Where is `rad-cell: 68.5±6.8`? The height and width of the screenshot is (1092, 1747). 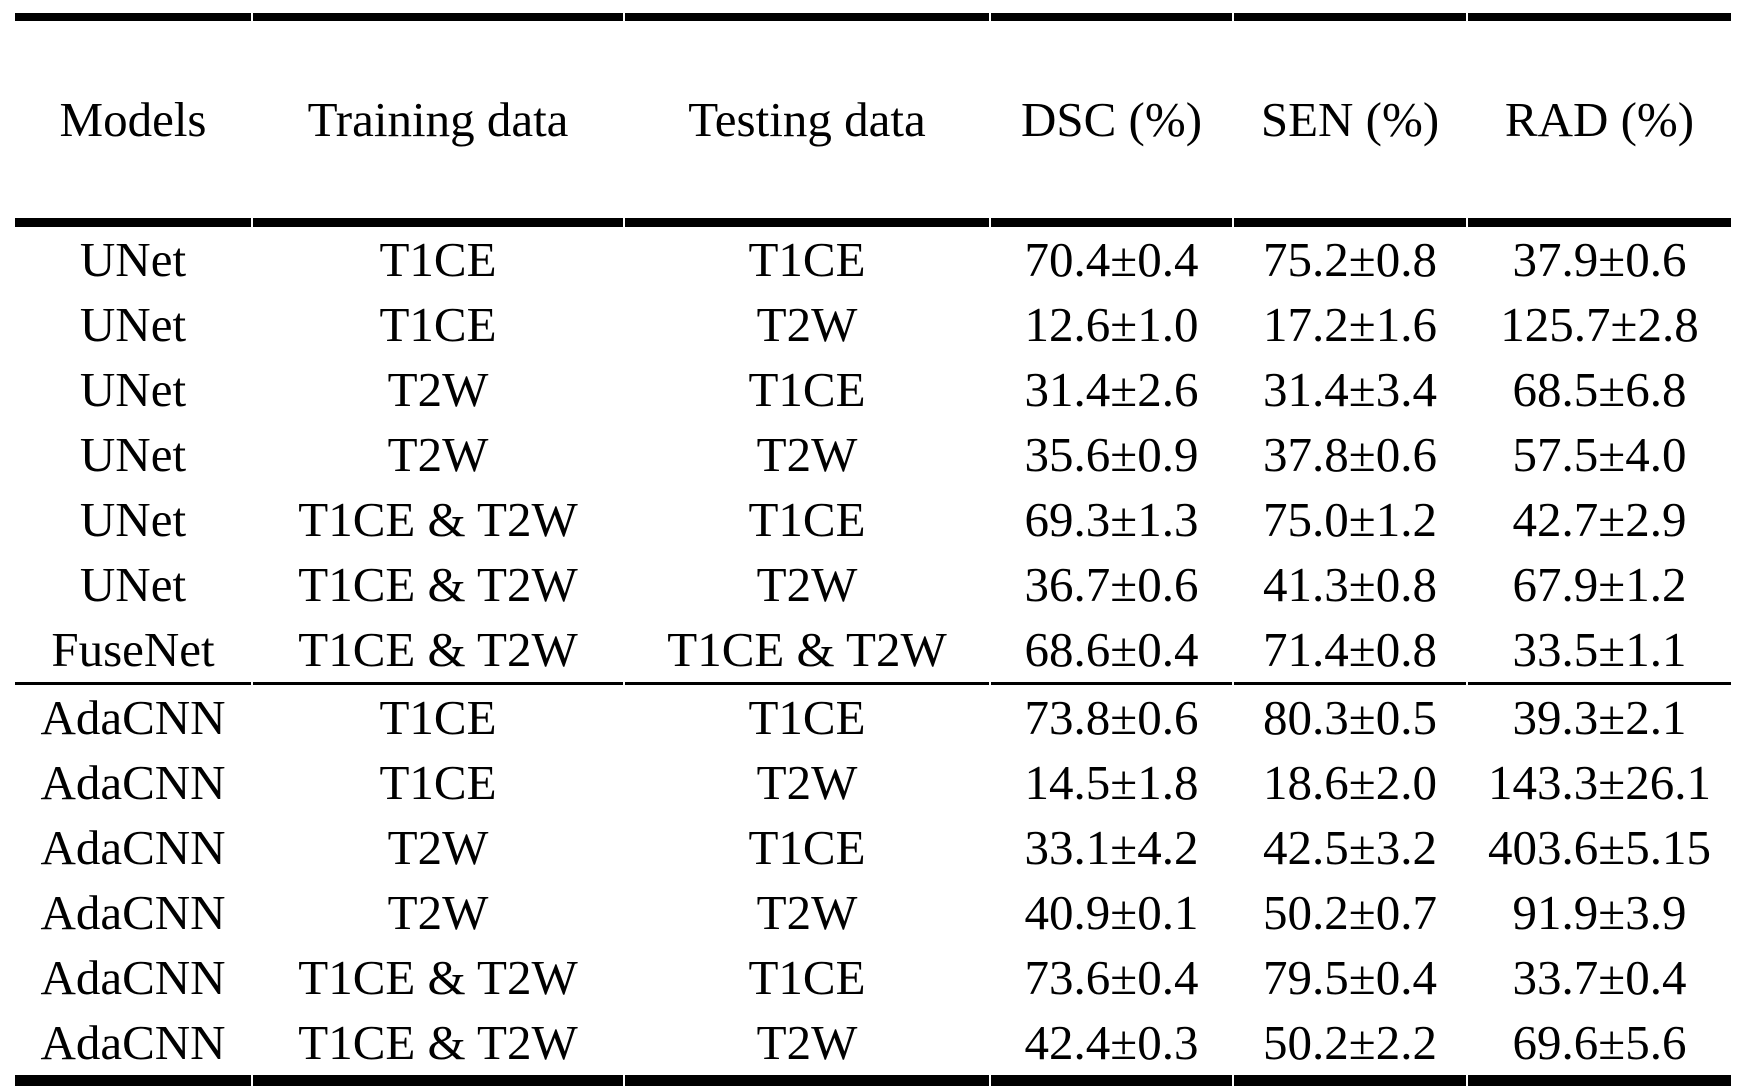
rad-cell: 68.5±6.8 is located at coordinates (1599, 389).